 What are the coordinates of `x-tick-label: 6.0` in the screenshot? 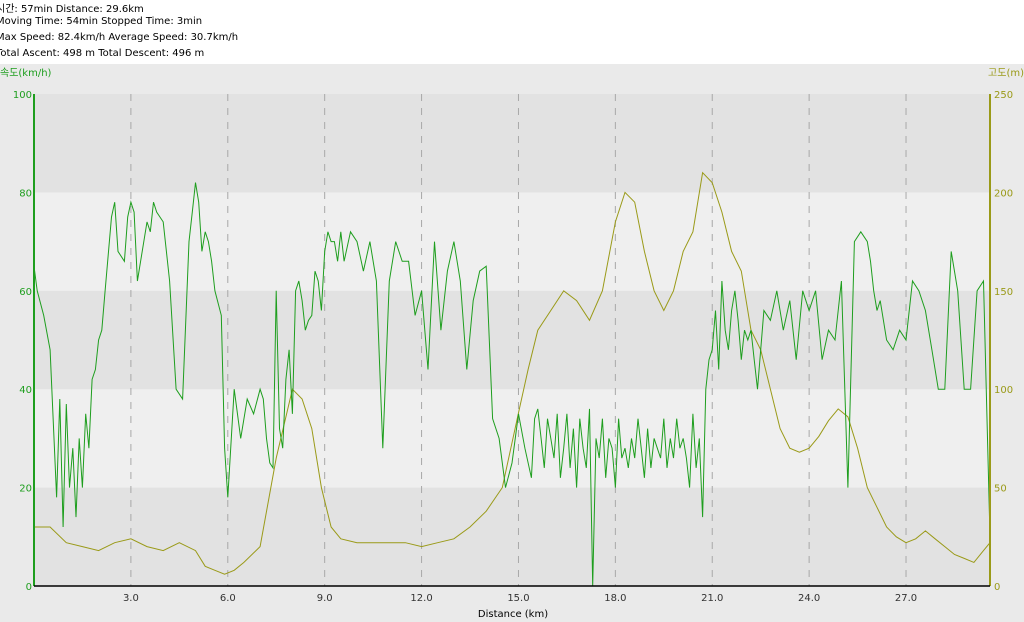 It's located at (228, 598).